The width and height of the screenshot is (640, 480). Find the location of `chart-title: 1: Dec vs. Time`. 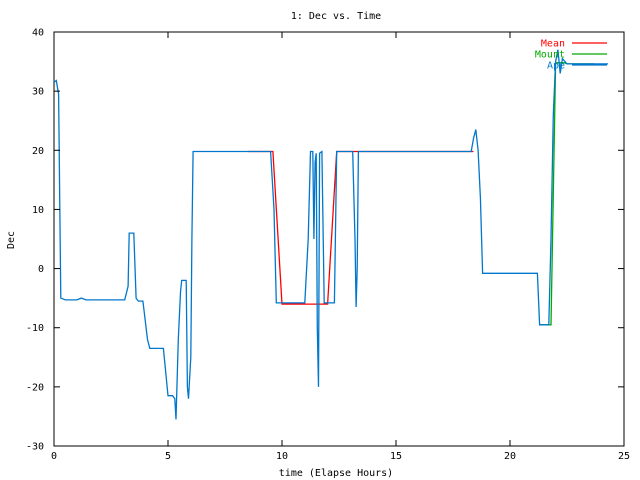

chart-title: 1: Dec vs. Time is located at coordinates (336, 16).